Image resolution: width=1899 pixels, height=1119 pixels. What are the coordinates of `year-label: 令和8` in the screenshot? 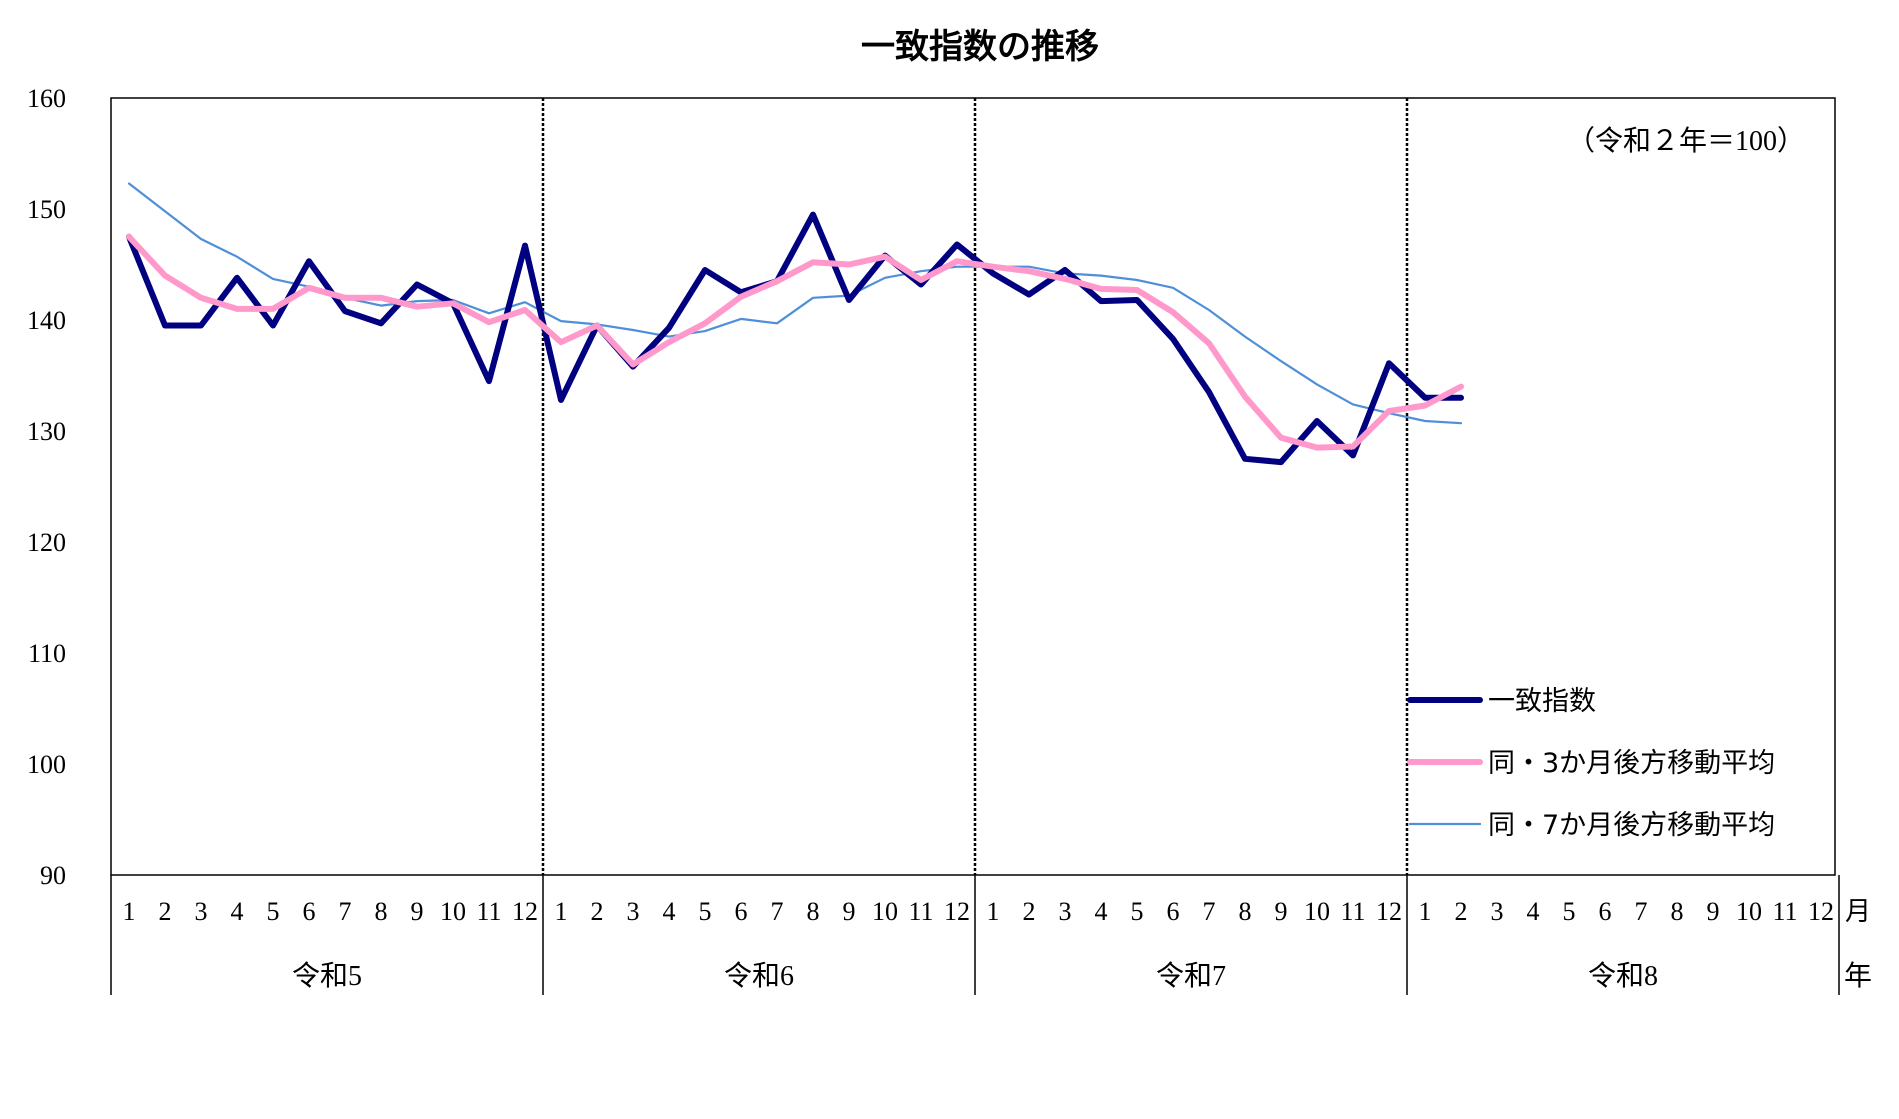 It's located at (1623, 976).